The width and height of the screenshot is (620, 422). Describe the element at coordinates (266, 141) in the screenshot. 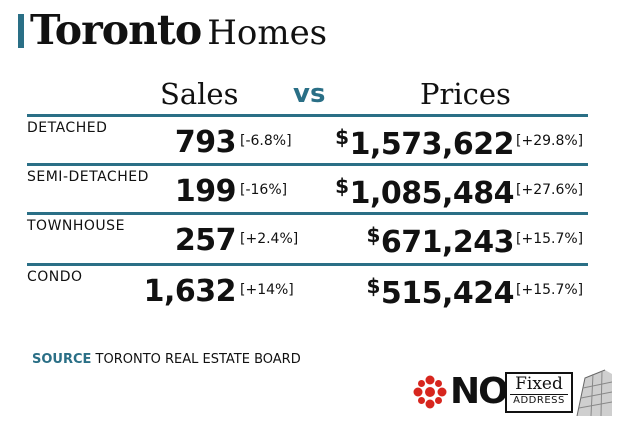

I see `sales-change: [-6.8%]` at that location.